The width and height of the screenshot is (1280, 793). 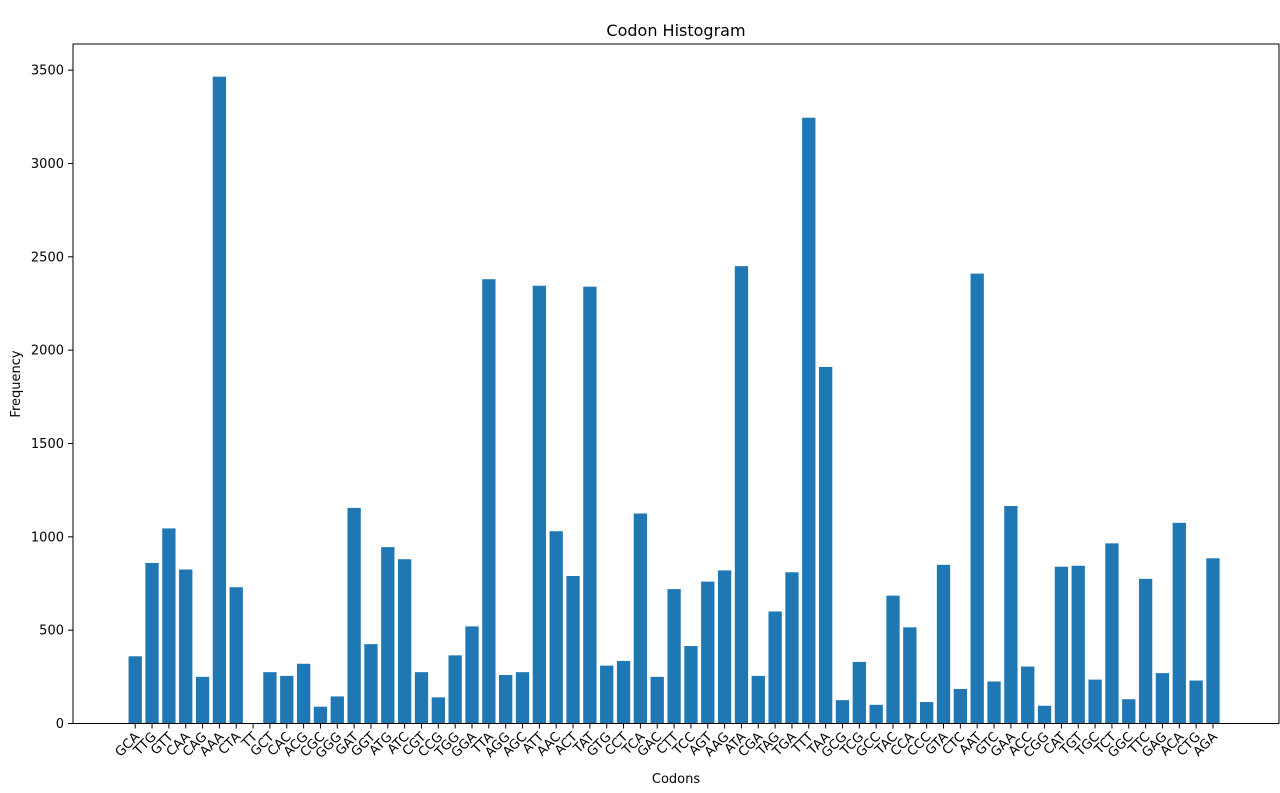 I want to click on bar-ggc, so click(x=1129, y=711).